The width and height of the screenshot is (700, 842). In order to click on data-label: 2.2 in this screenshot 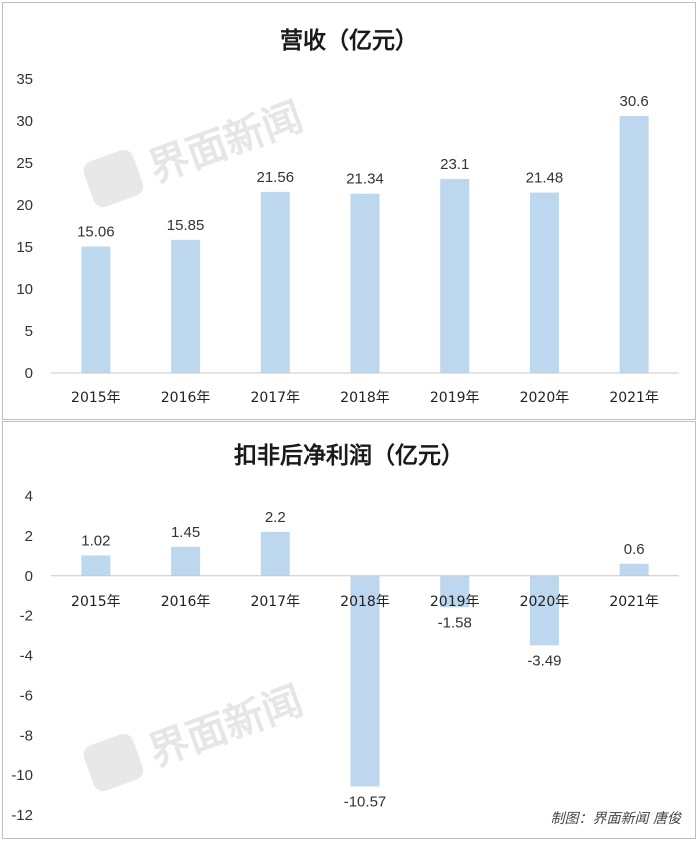, I will do `click(275, 517)`.